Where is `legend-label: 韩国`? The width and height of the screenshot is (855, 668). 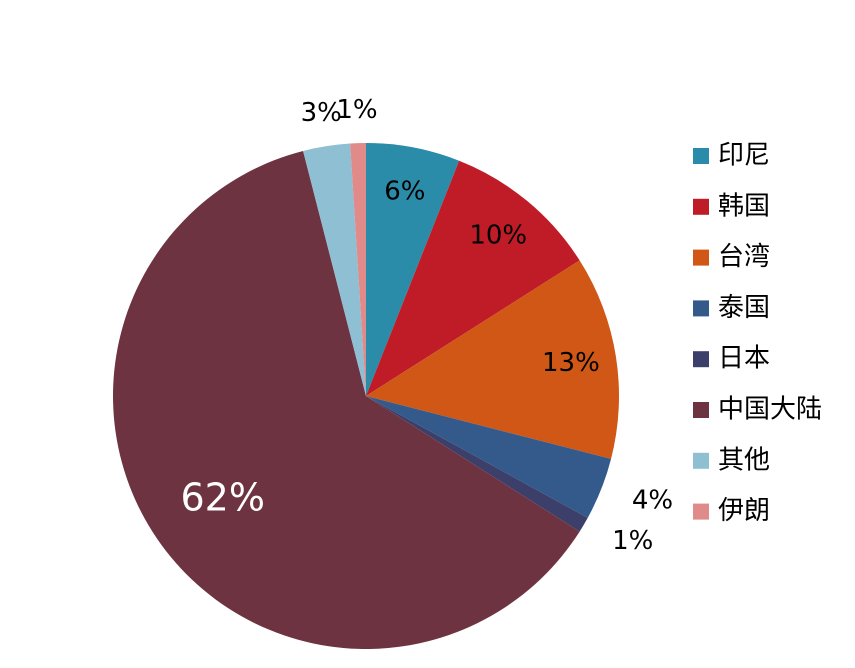 legend-label: 韩国 is located at coordinates (744, 206).